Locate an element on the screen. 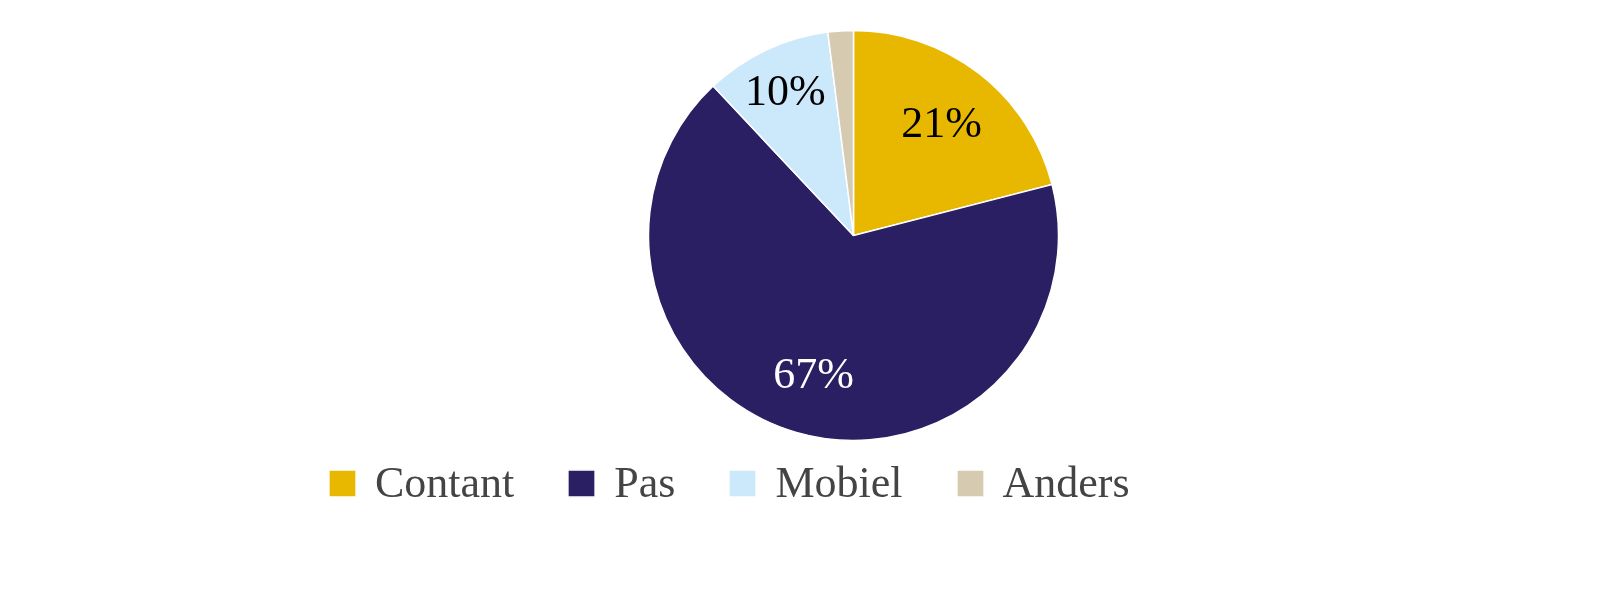 This screenshot has width=1600, height=603. legend-label: Pas is located at coordinates (645, 482).